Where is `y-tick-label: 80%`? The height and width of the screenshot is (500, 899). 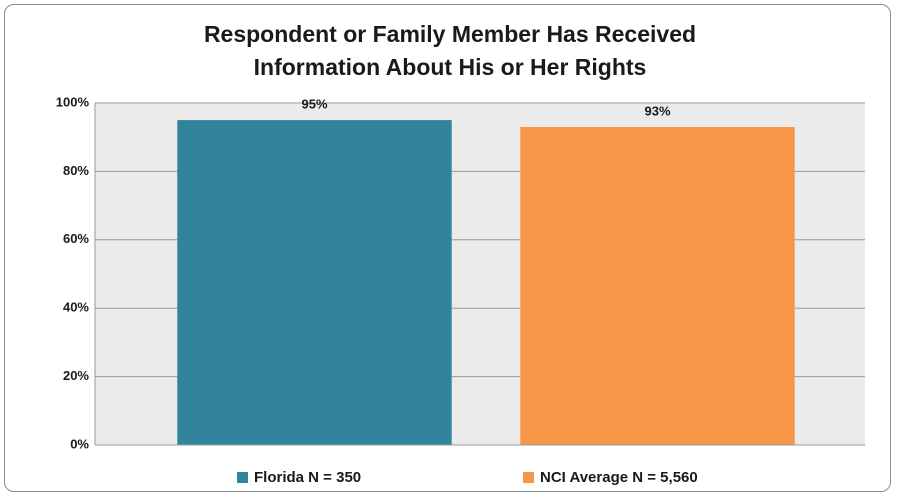 y-tick-label: 80% is located at coordinates (76, 170).